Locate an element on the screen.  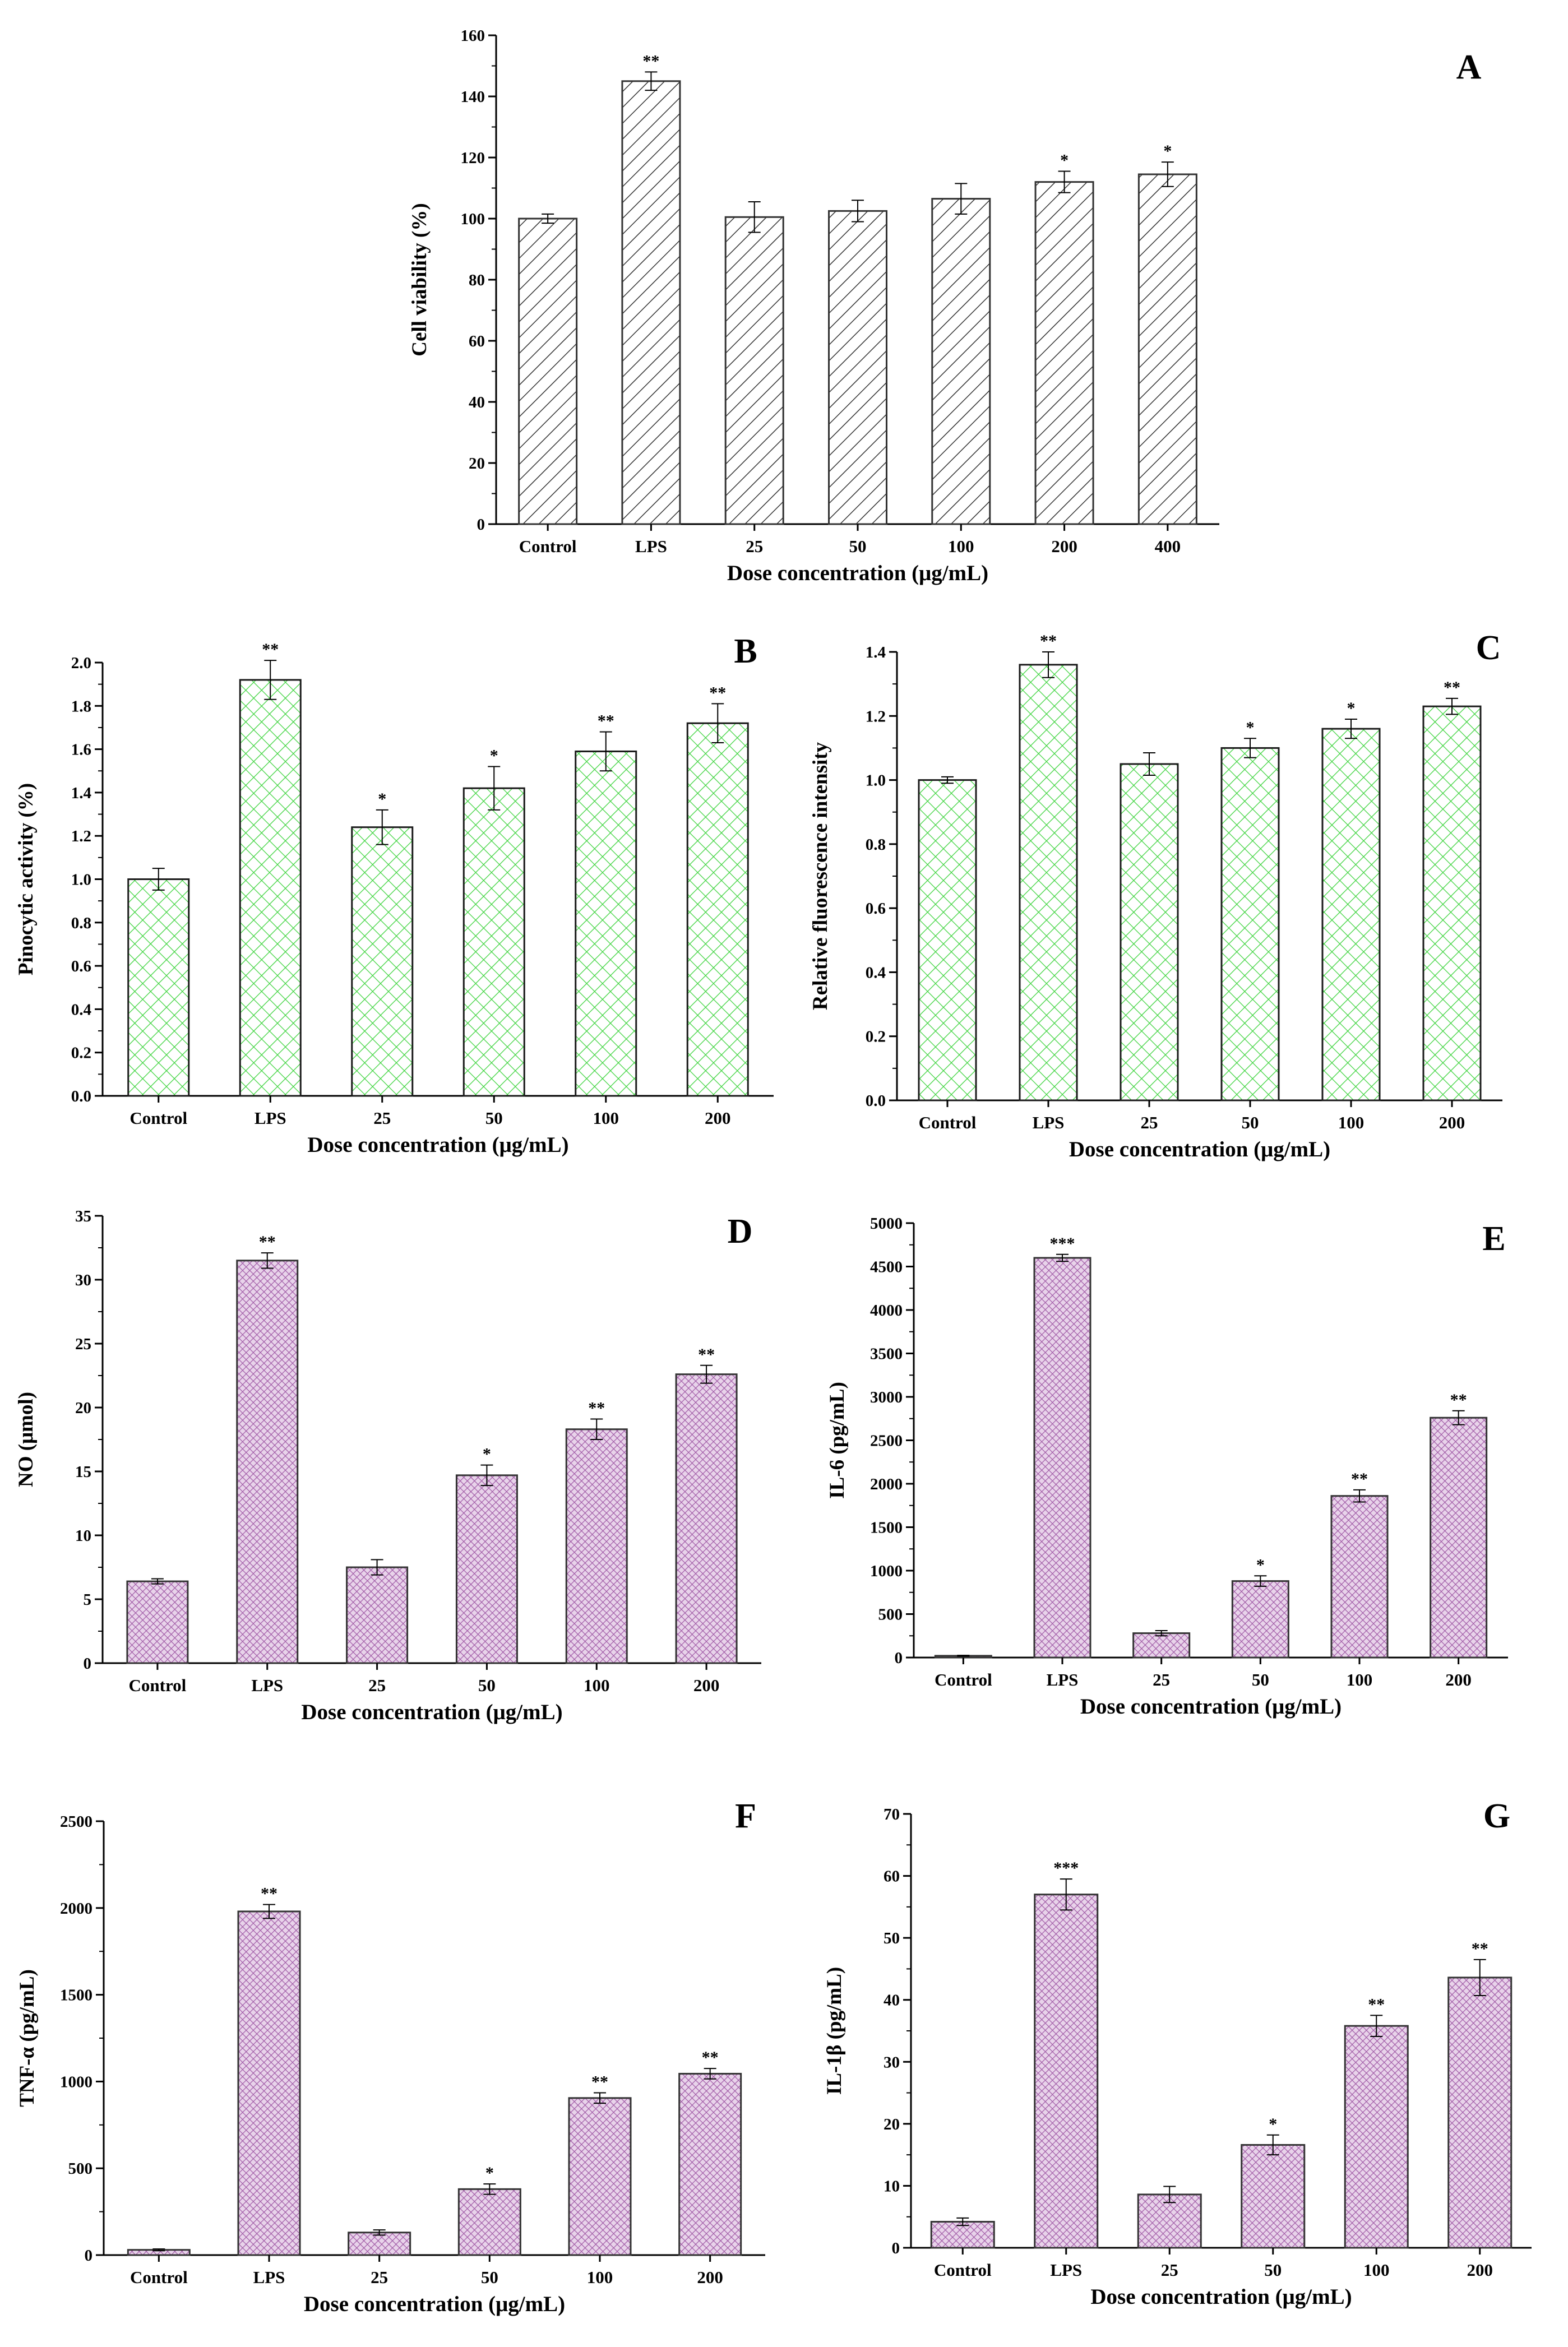
panel-letter: B is located at coordinates (746, 651).